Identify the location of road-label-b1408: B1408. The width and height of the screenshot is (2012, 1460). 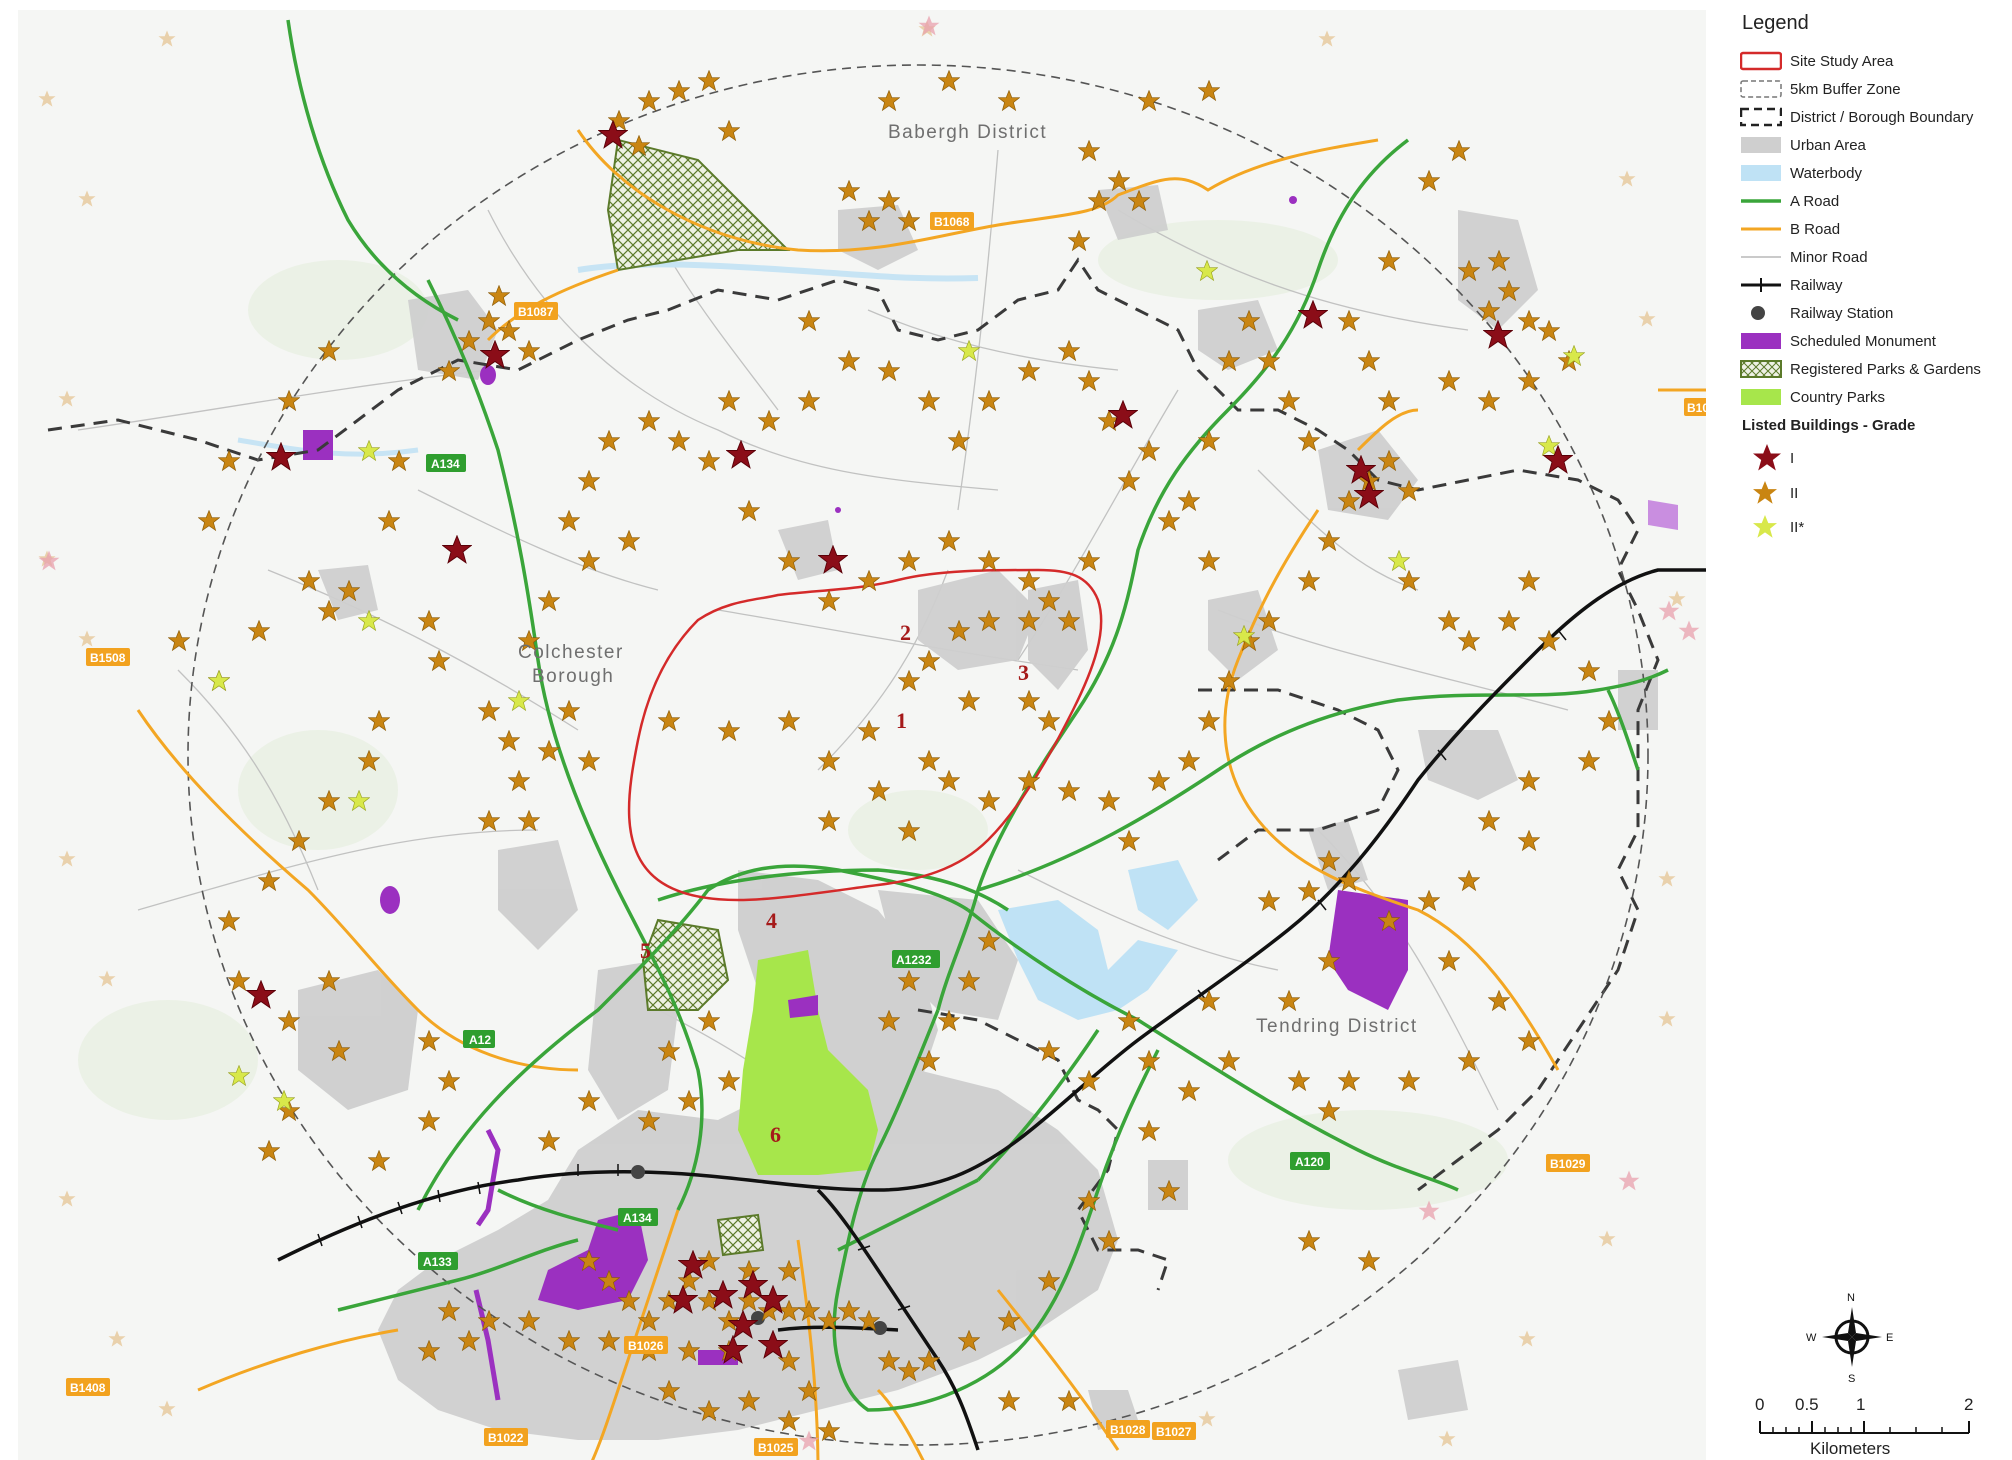
(88, 1387).